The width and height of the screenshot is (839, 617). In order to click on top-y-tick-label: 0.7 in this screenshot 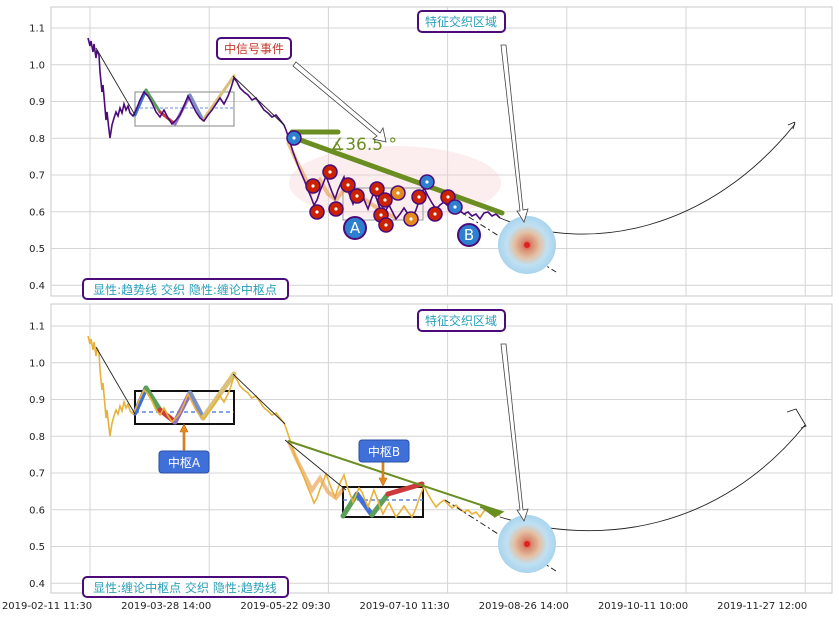, I will do `click(37, 176)`.